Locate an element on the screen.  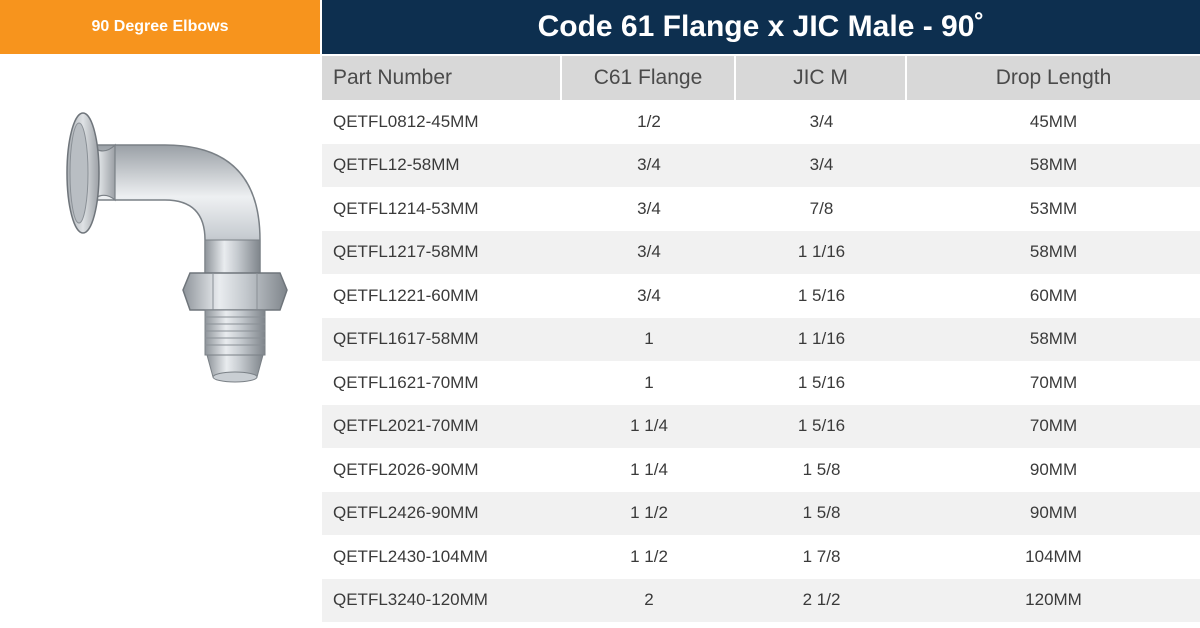
cell-jic-m: 2 1/2 is located at coordinates (821, 600).